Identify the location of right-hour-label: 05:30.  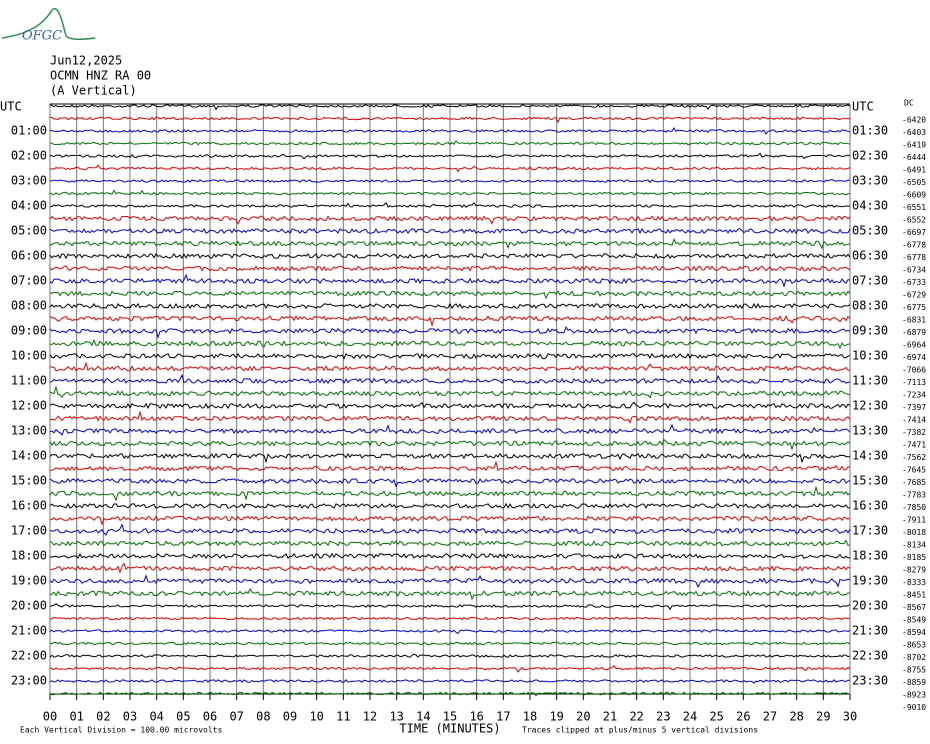
(870, 231).